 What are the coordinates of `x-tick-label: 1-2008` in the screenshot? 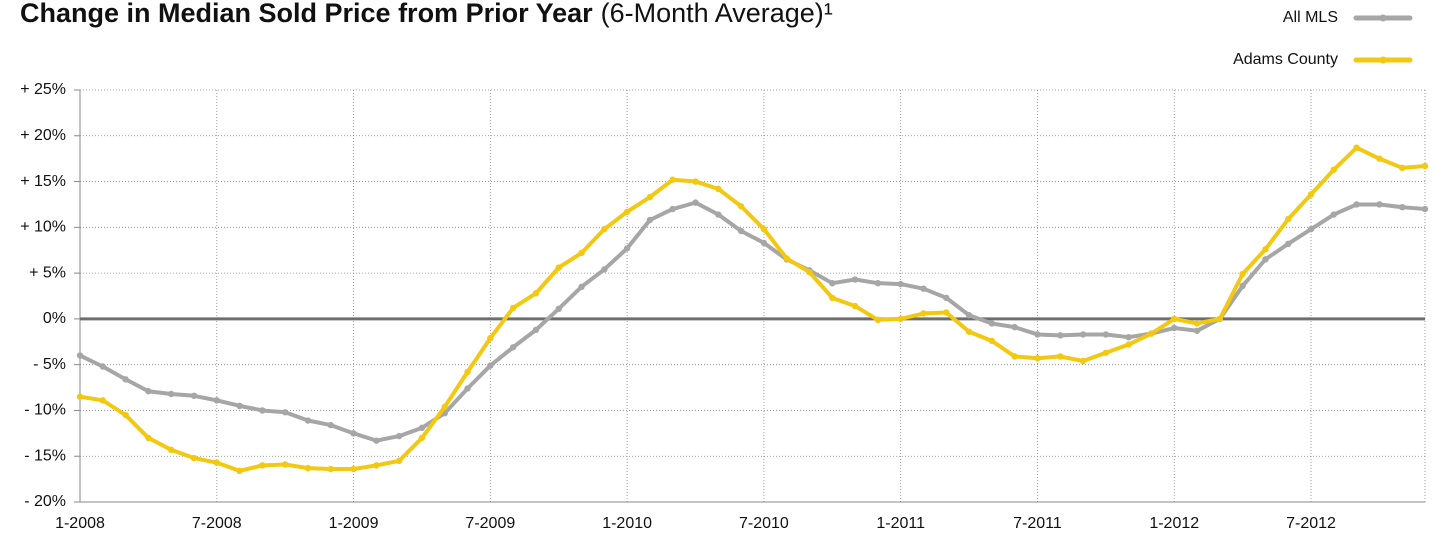 It's located at (80, 523).